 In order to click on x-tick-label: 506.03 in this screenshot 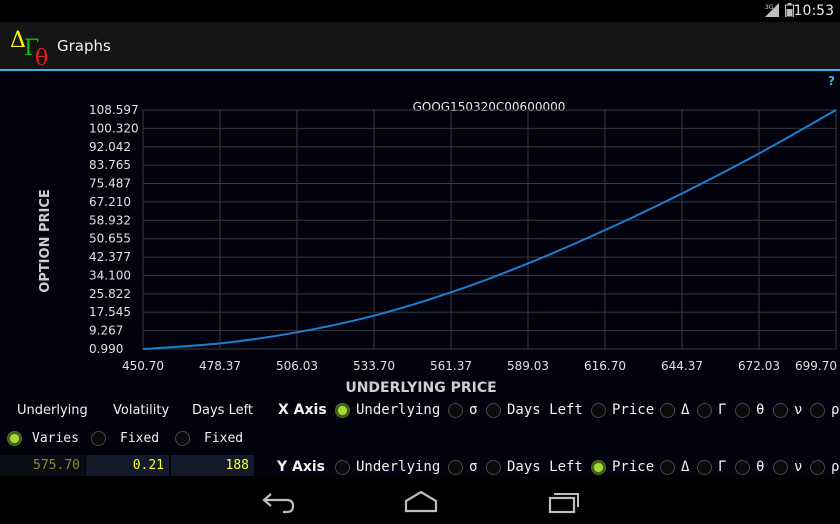, I will do `click(297, 366)`.